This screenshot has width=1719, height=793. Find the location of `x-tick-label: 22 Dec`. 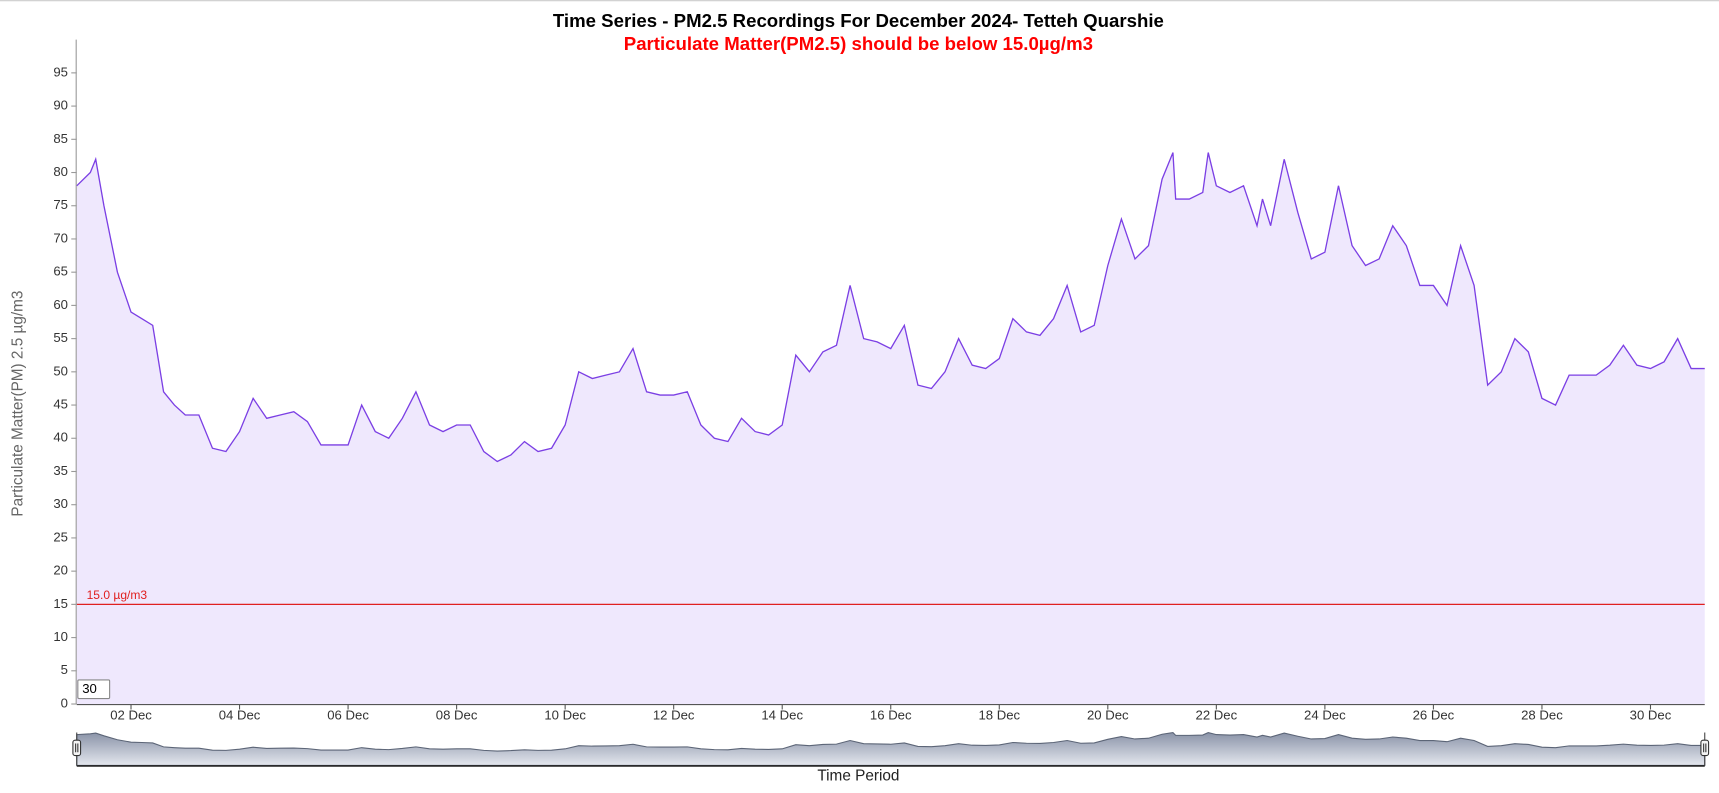

x-tick-label: 22 Dec is located at coordinates (1217, 715).